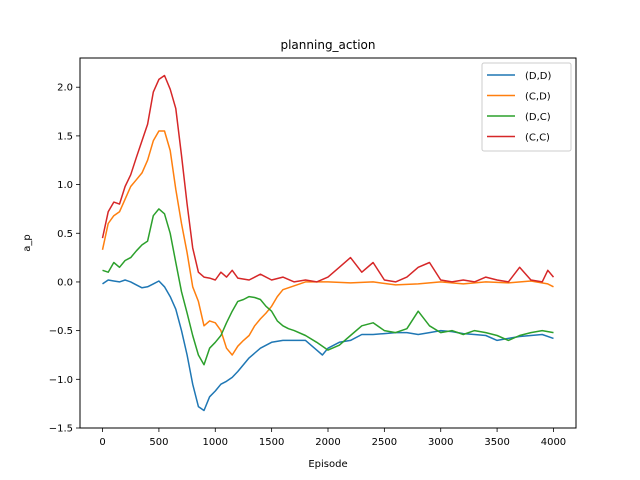  I want to click on y-tick-label: 1.5, so click(65, 136).